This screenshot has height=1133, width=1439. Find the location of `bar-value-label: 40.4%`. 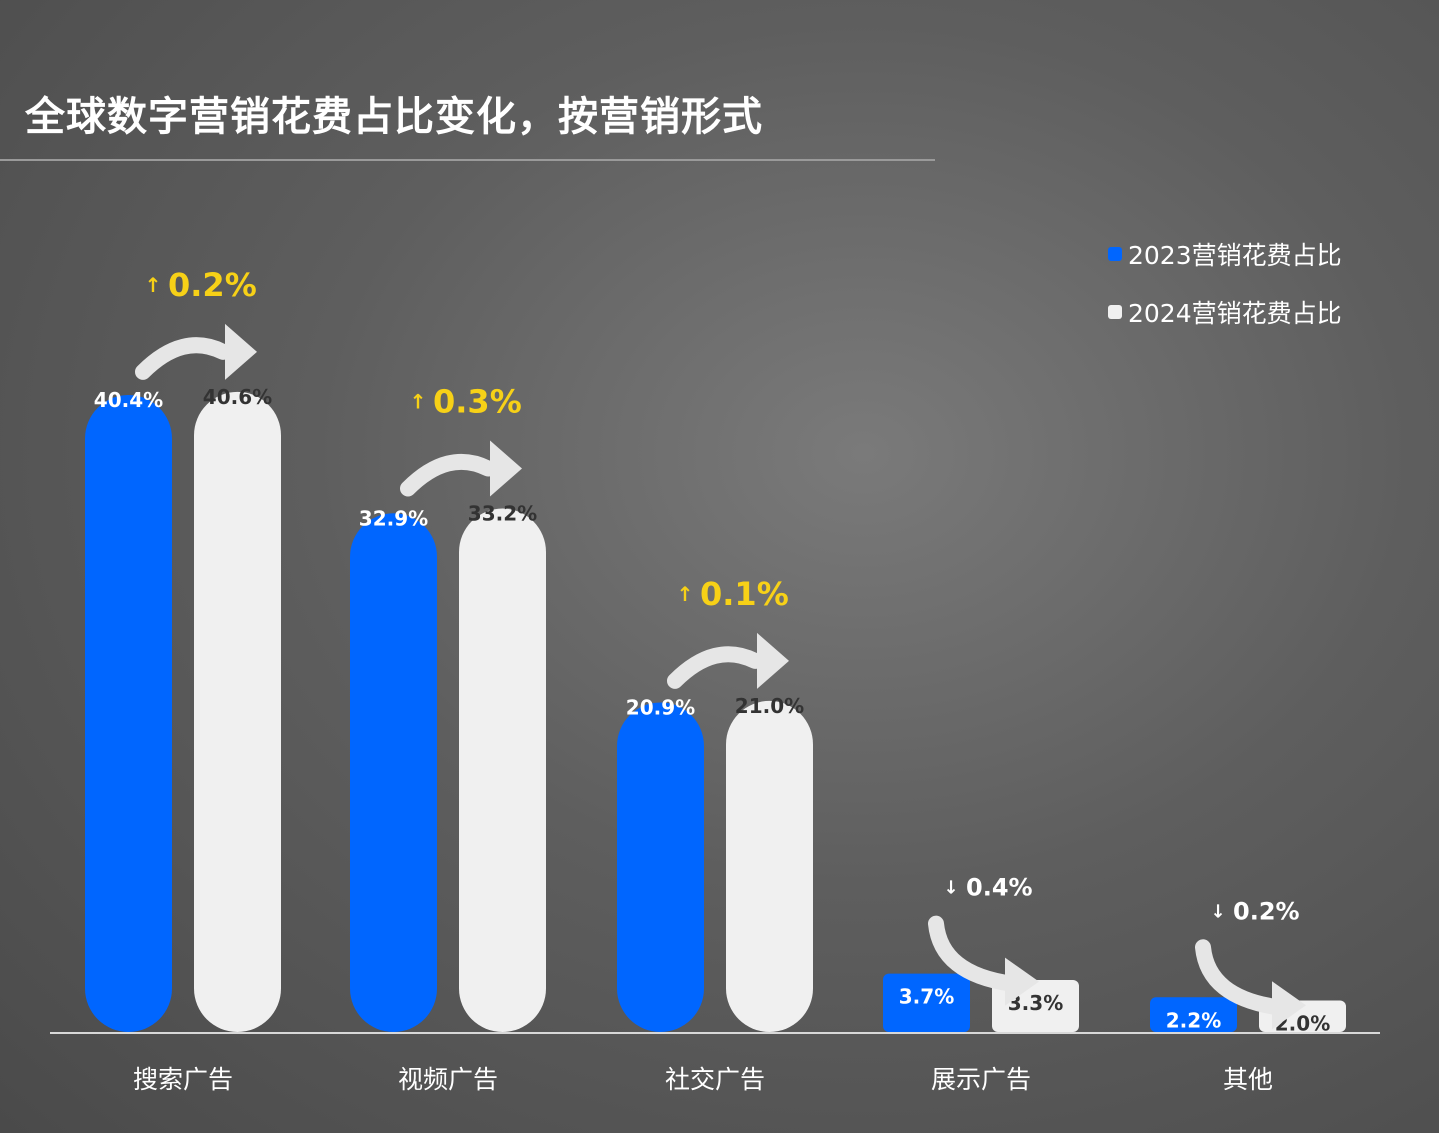

bar-value-label: 40.4% is located at coordinates (128, 400).